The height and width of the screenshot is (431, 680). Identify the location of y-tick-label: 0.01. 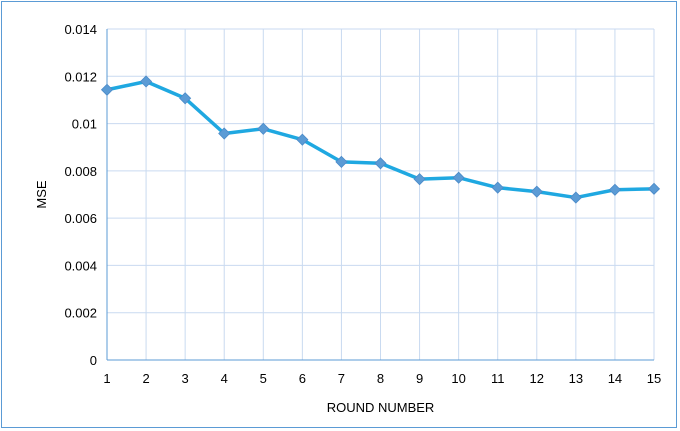
(84, 124).